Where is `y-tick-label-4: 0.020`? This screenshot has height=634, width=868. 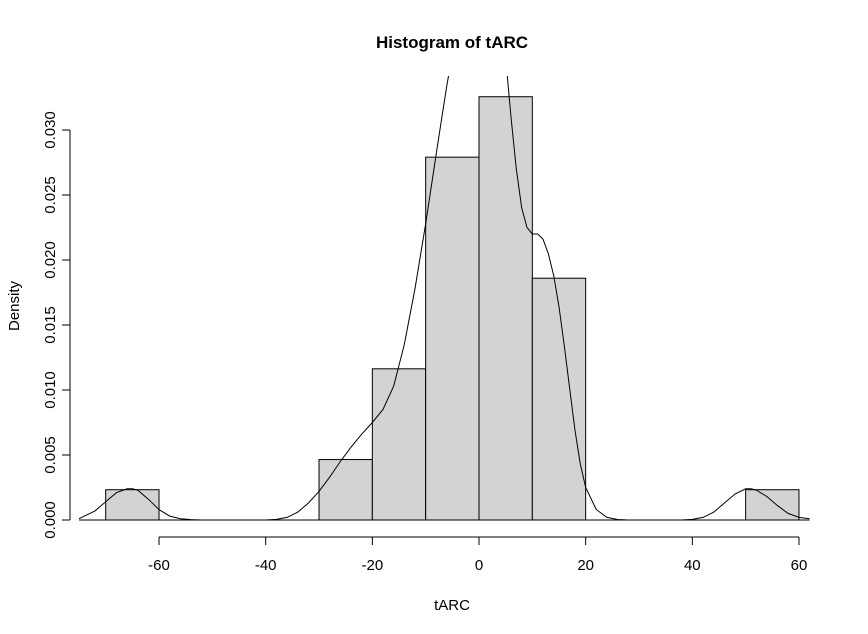 y-tick-label-4: 0.020 is located at coordinates (50, 260).